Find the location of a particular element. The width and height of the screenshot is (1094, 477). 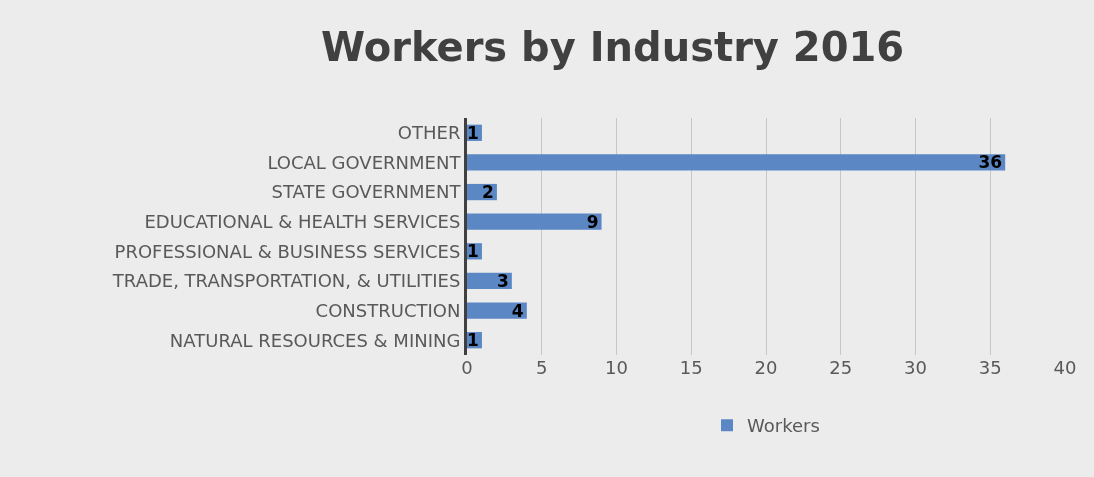

x-tick-label: 30 is located at coordinates (915, 367).